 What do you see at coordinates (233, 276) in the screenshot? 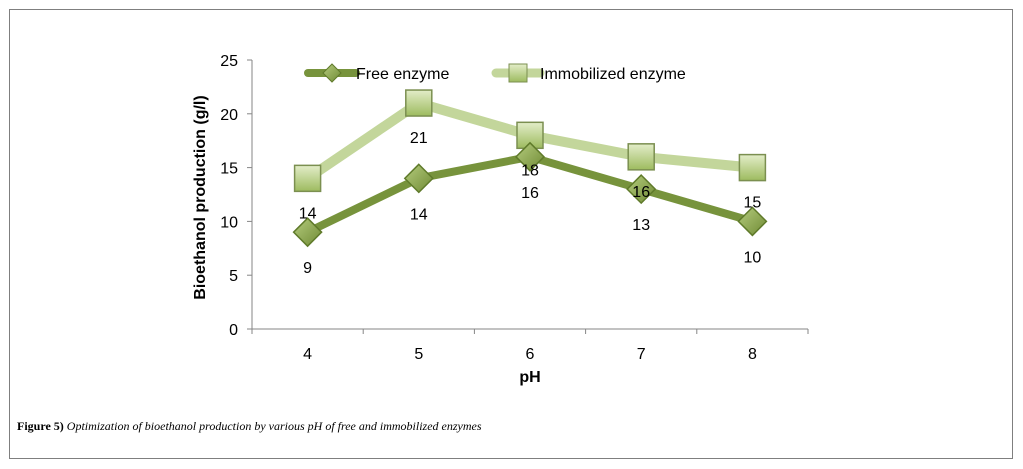
I see `y-tick-label: 5` at bounding box center [233, 276].